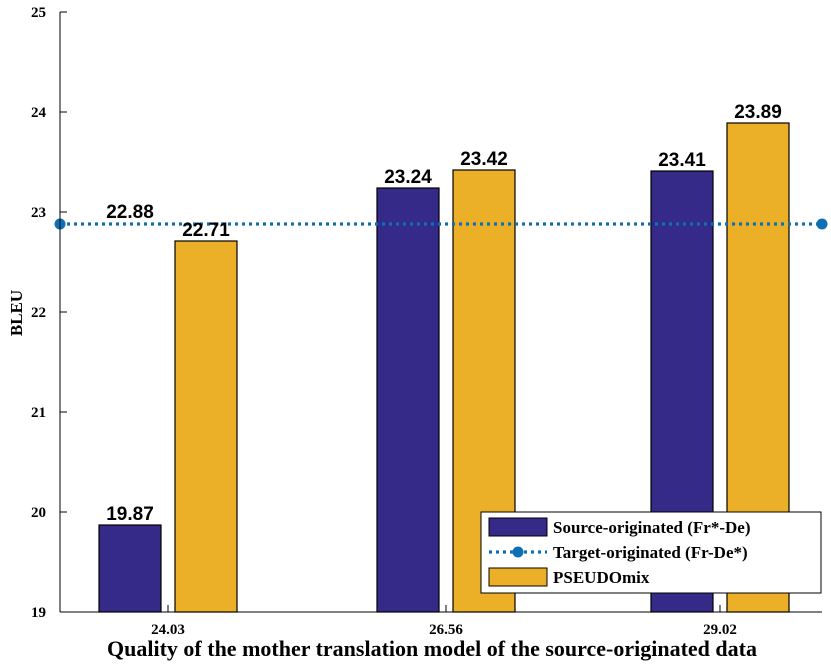  What do you see at coordinates (758, 112) in the screenshot?
I see `data-label-series2-29.02: 23.89` at bounding box center [758, 112].